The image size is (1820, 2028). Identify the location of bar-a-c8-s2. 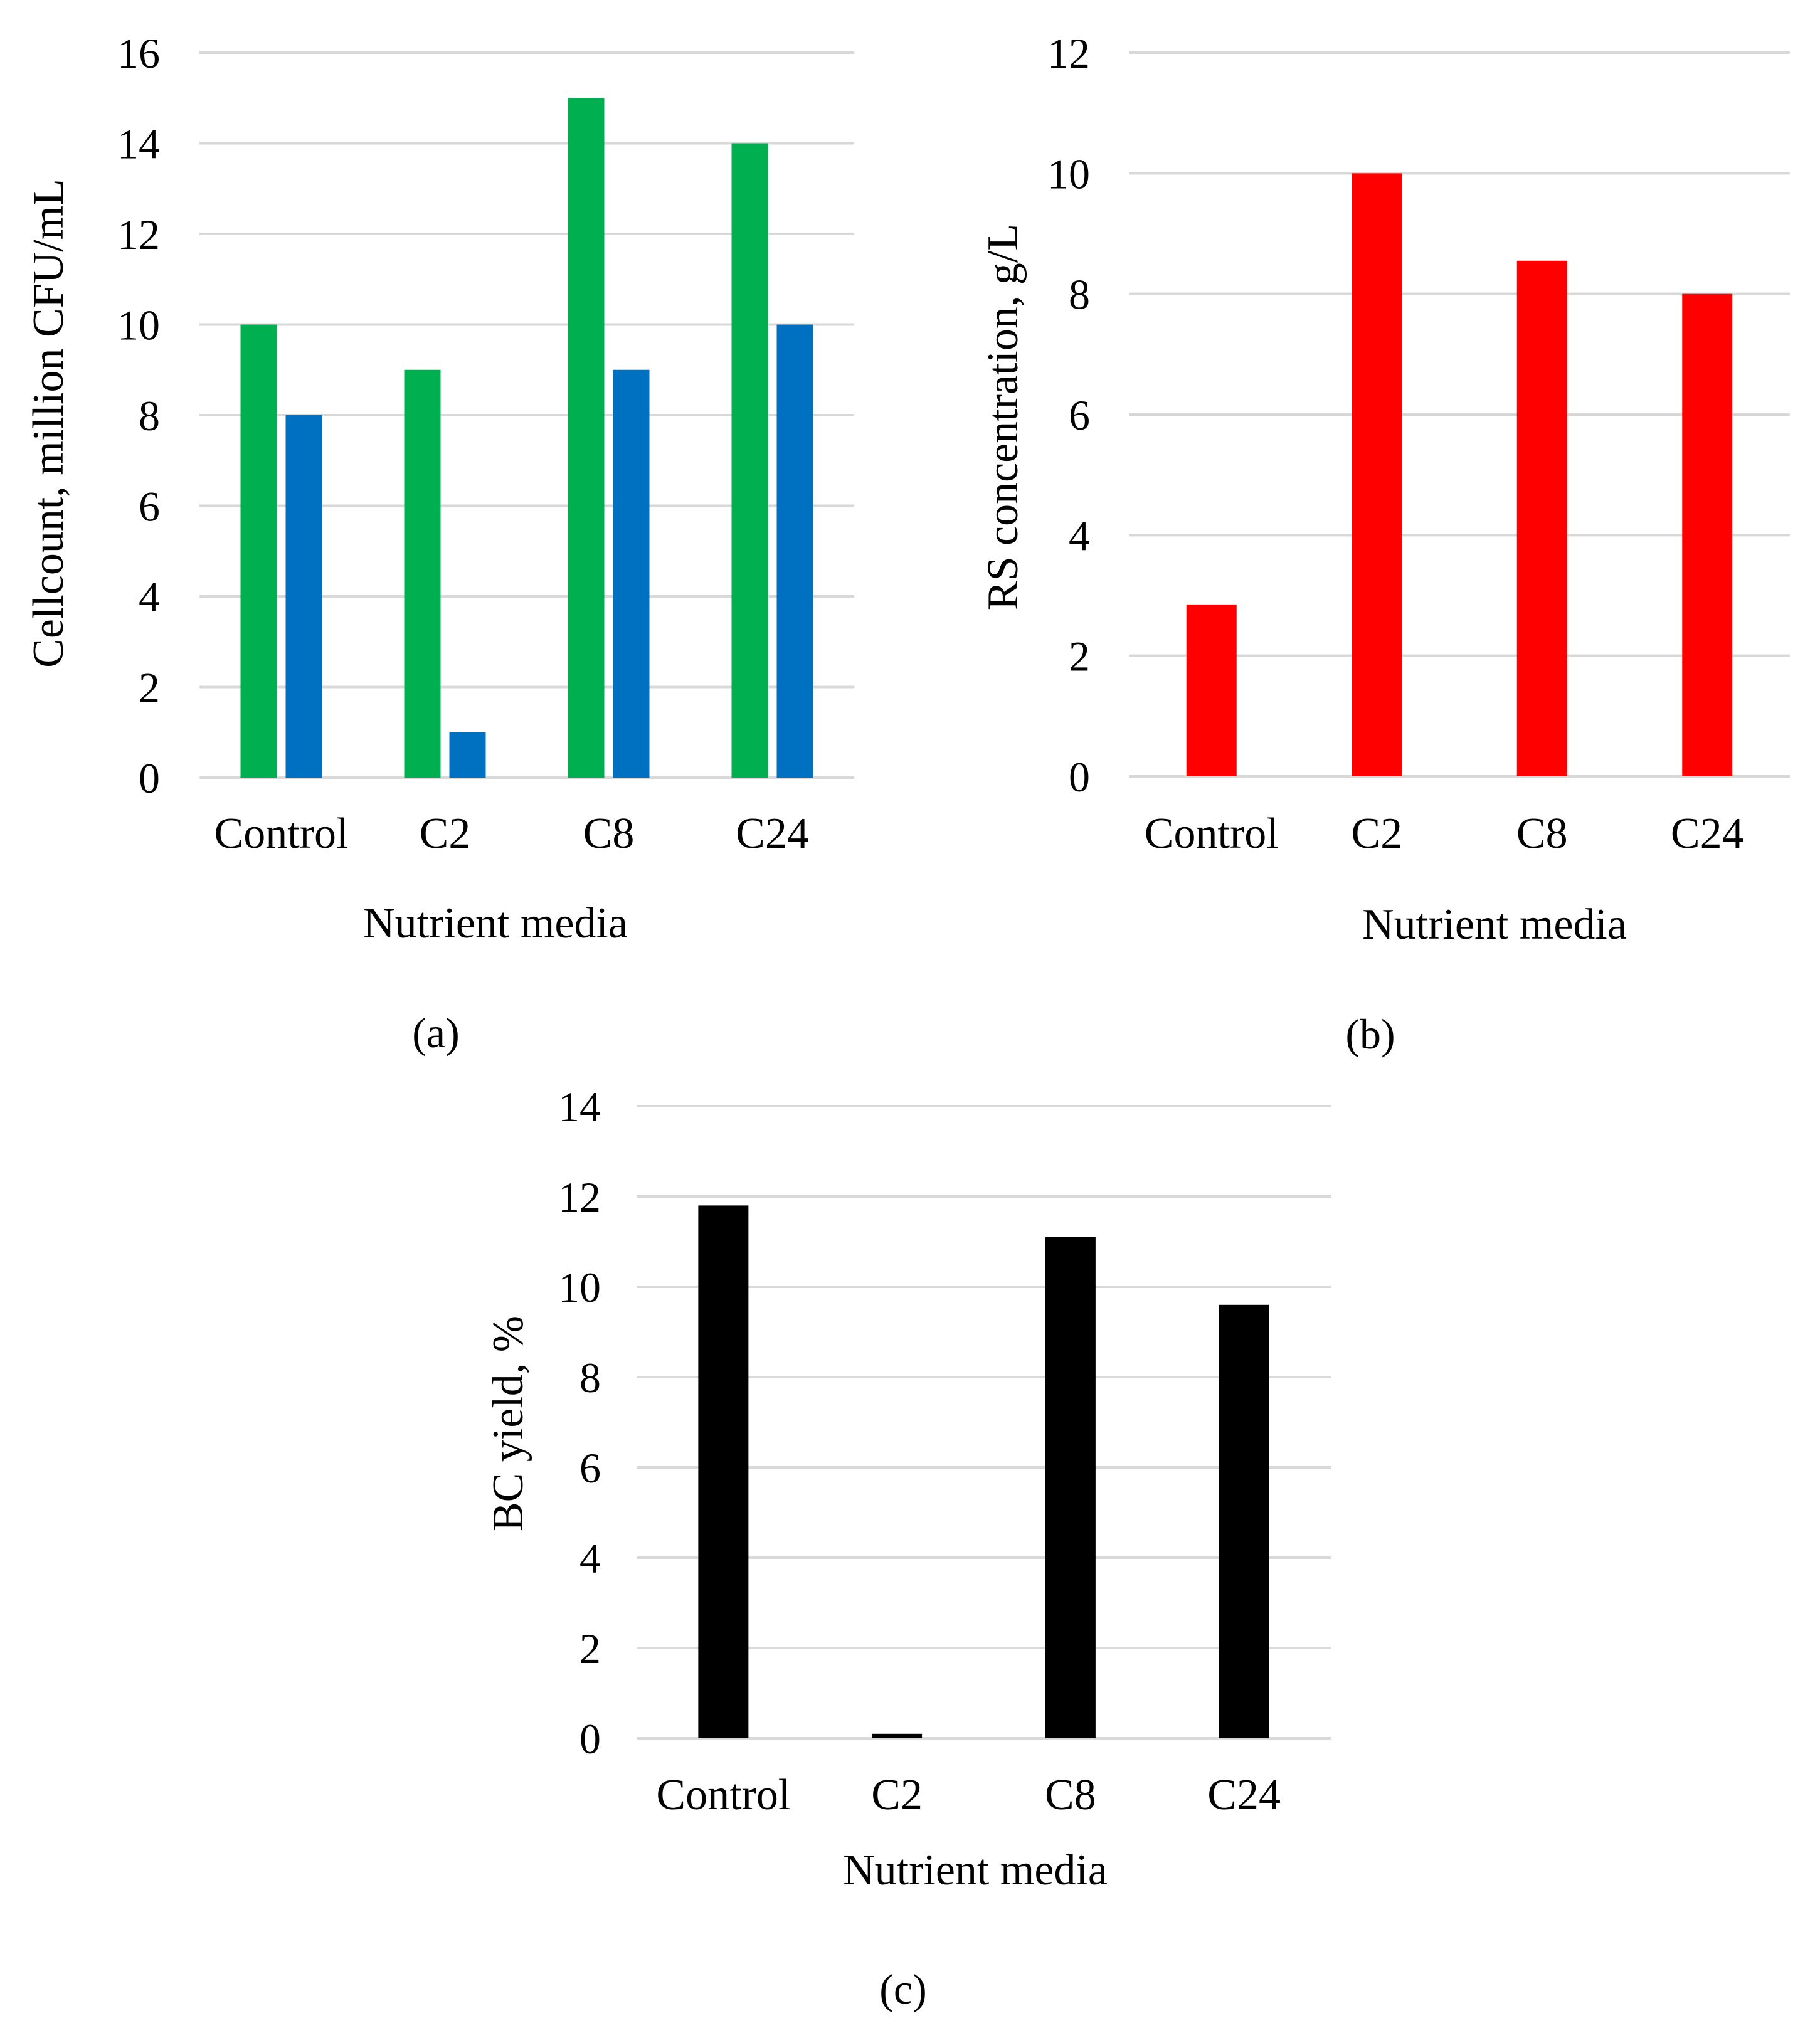
(632, 574).